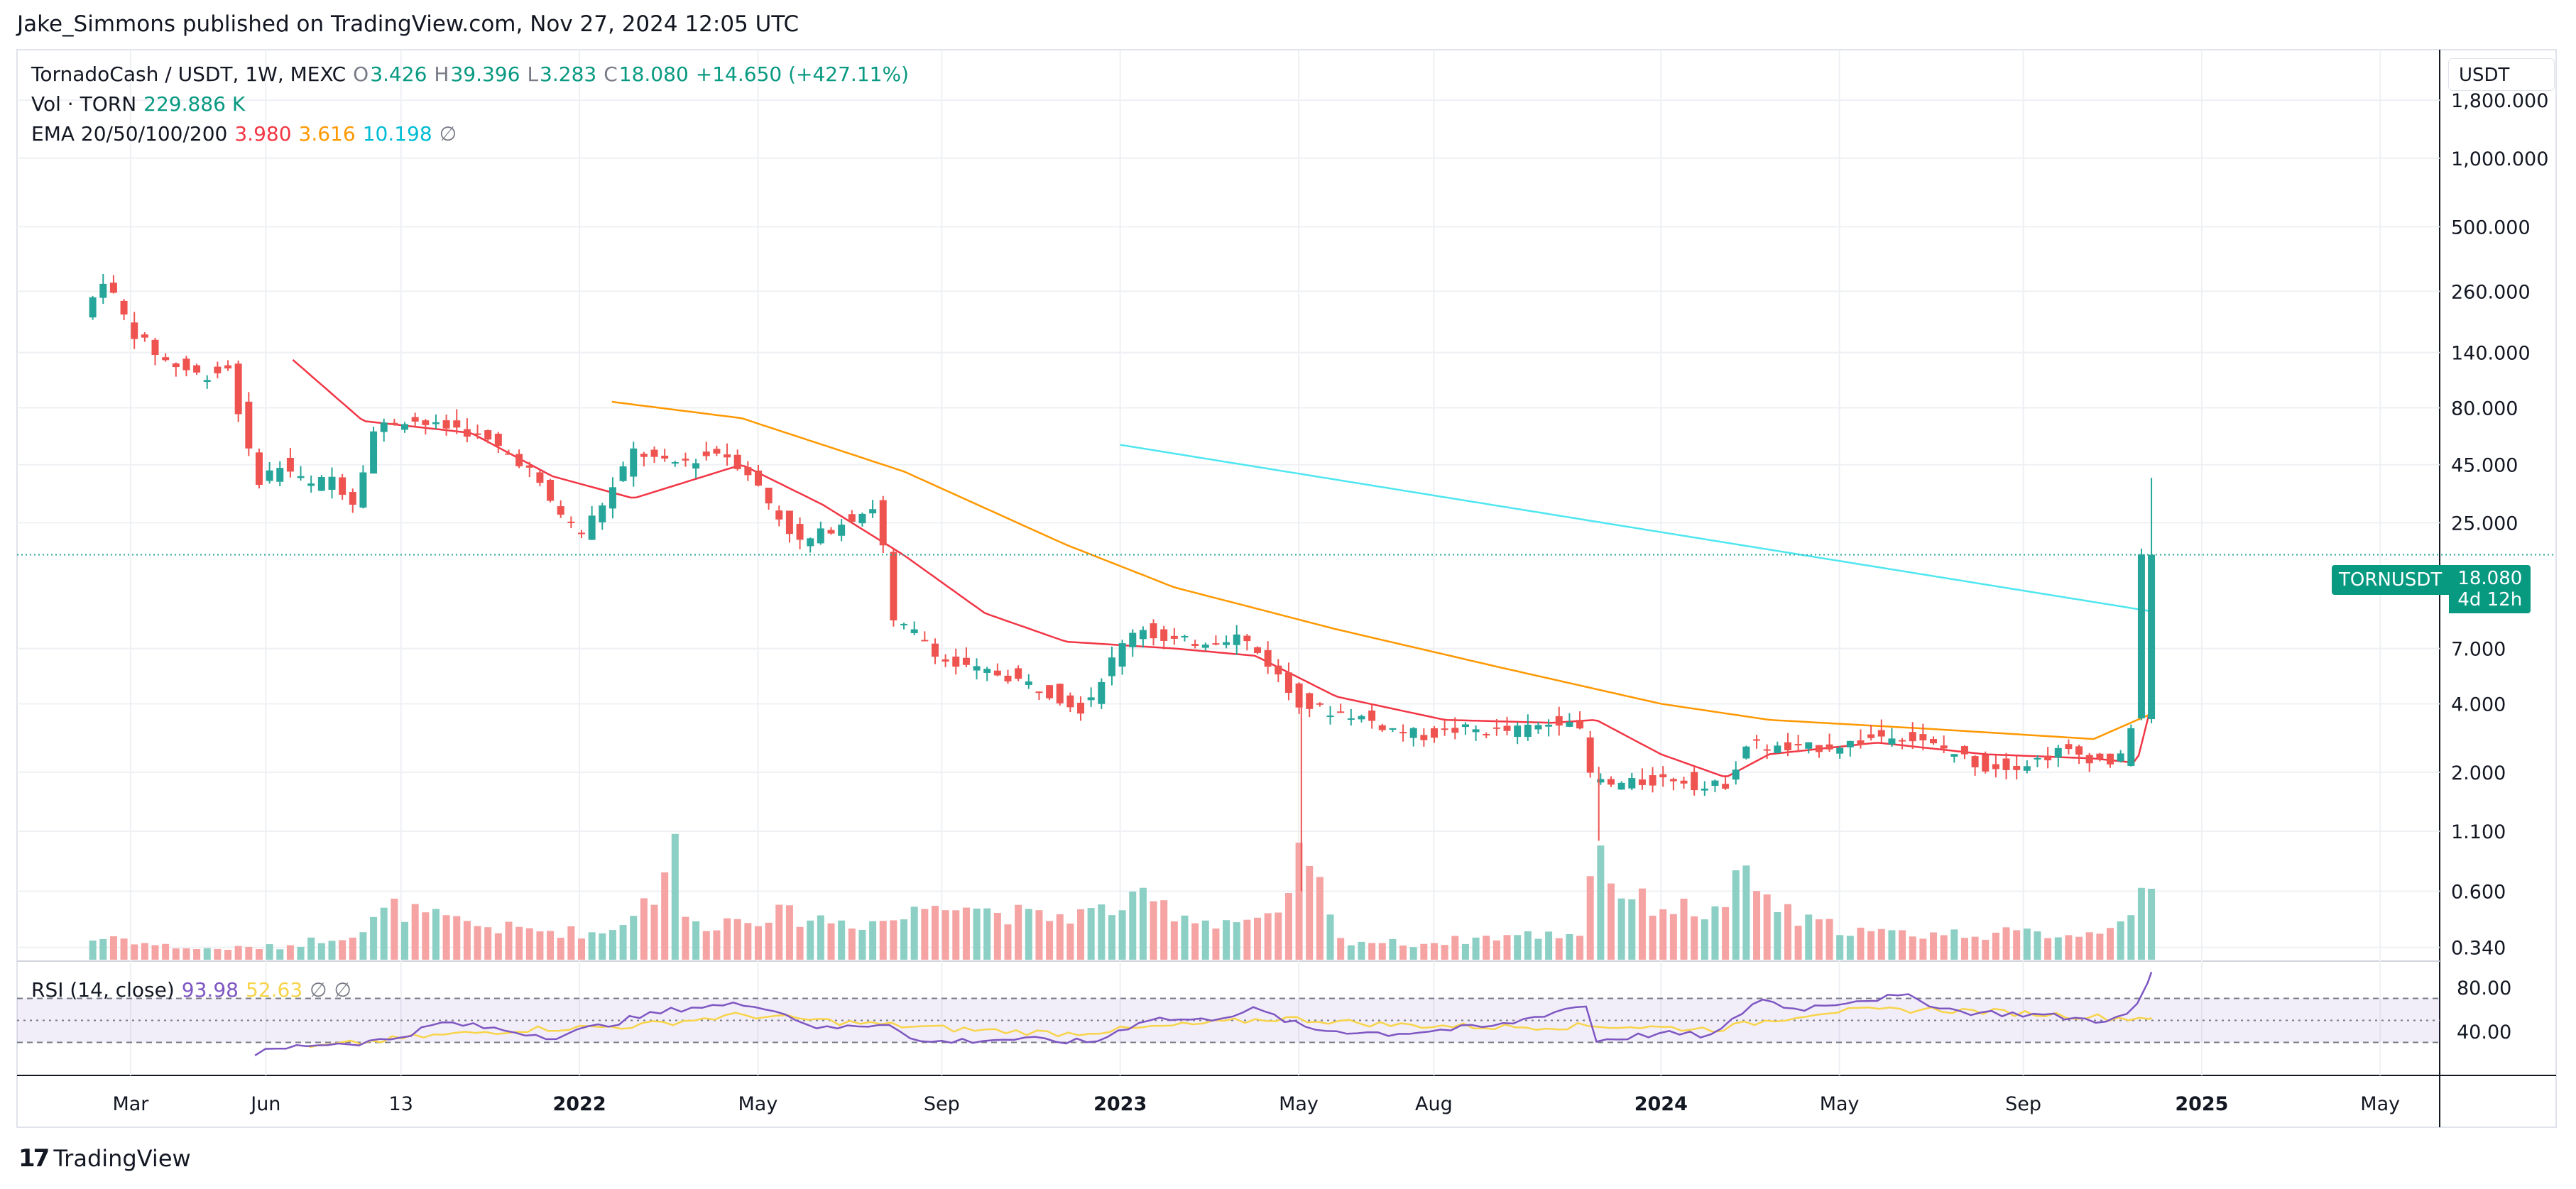 The image size is (2576, 1189). Describe the element at coordinates (1122, 896) in the screenshot. I see `volume-bars` at that location.